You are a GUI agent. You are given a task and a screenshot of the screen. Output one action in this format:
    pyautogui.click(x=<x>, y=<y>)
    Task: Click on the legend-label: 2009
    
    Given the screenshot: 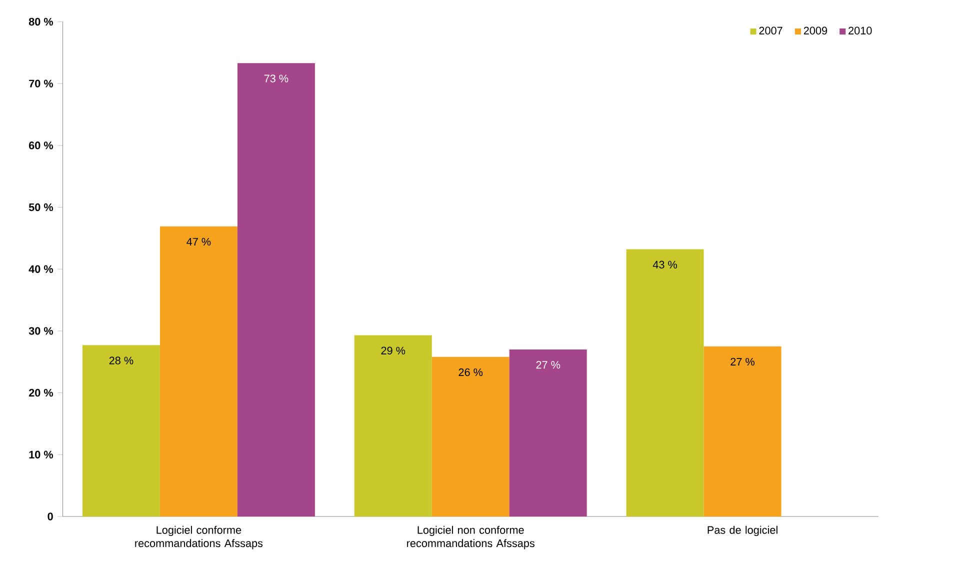 What is the action you would take?
    pyautogui.click(x=816, y=30)
    